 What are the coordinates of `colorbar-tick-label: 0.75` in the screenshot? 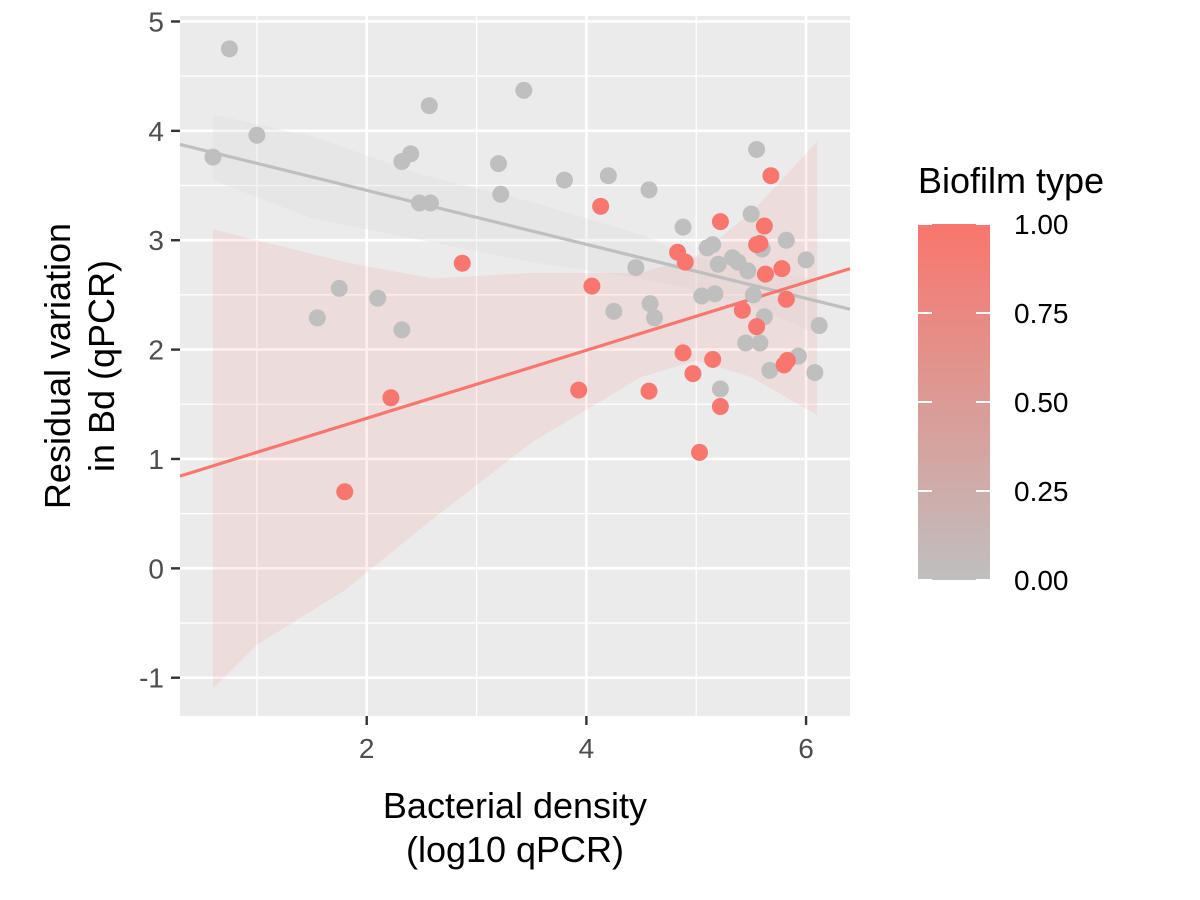 It's located at (1041, 313).